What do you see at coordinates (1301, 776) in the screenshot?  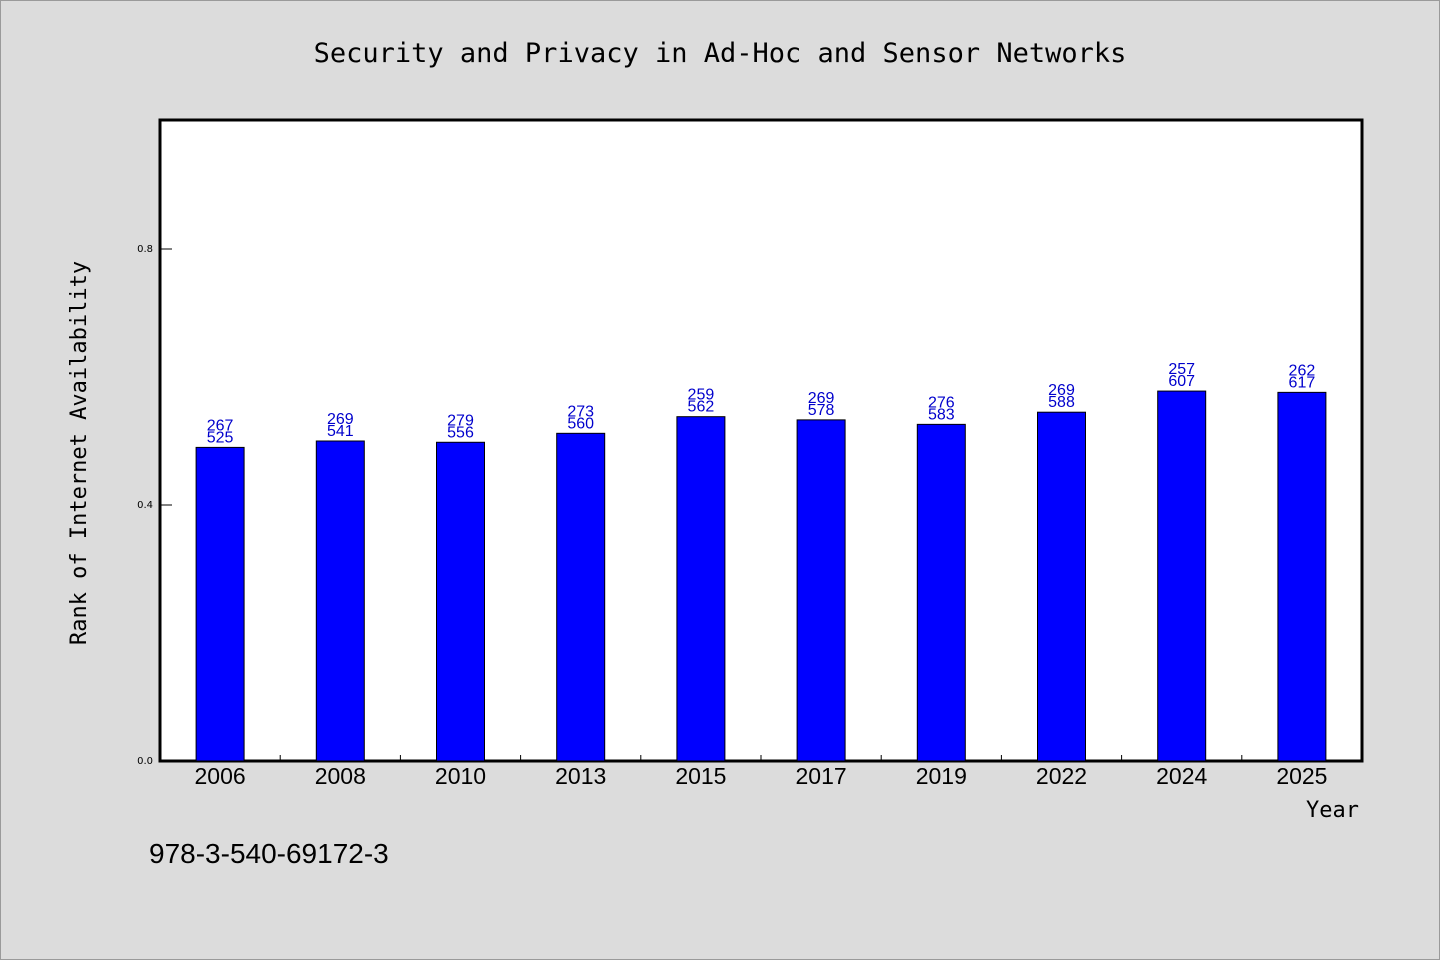 I see `x-tick-label-2025: 2025` at bounding box center [1301, 776].